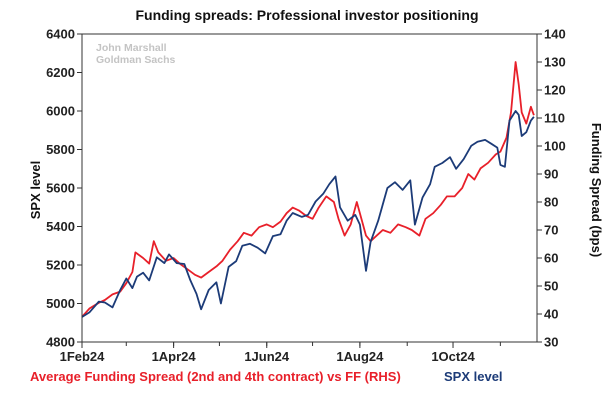  What do you see at coordinates (551, 342) in the screenshot?
I see `y-right-tick-label: 30` at bounding box center [551, 342].